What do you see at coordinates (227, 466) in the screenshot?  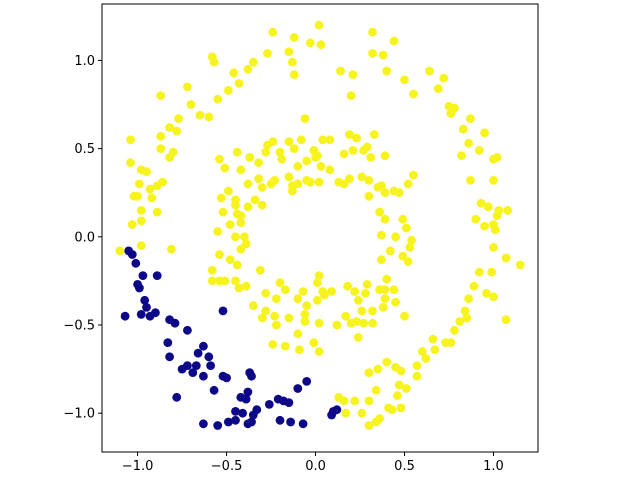 I see `x-tick-label: −0.5` at bounding box center [227, 466].